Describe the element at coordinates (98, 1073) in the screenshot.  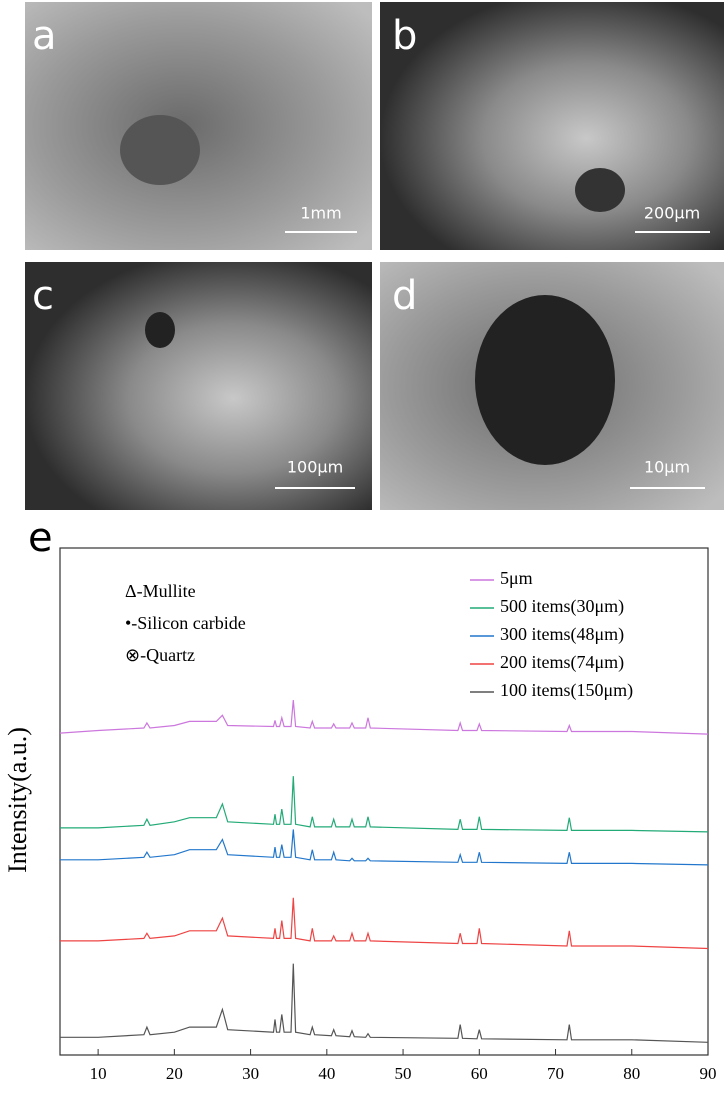
I see `x-tick-label: 10` at that location.